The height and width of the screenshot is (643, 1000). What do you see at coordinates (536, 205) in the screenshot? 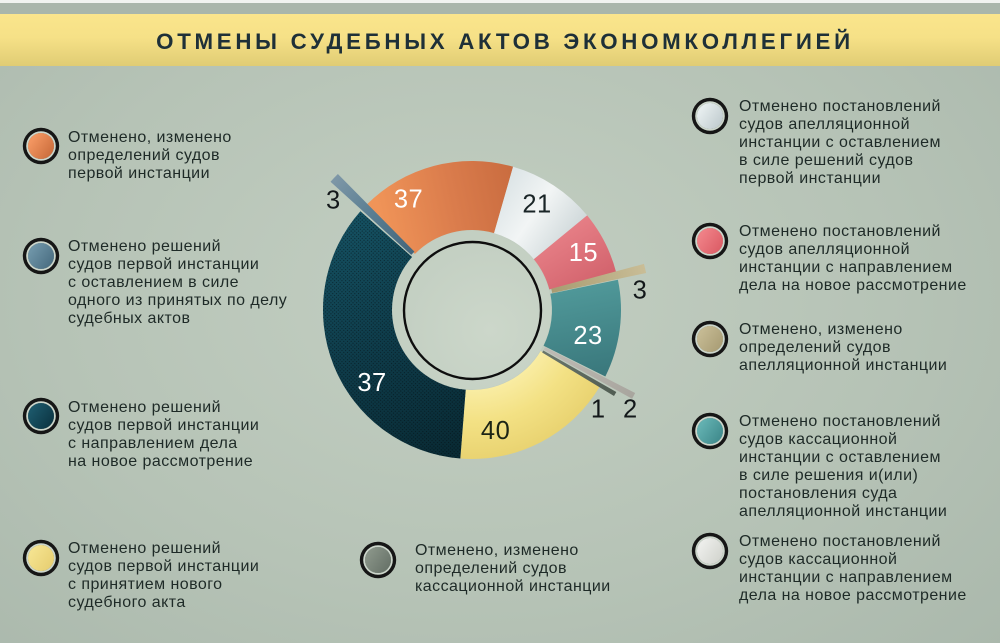
I see `svg-text: 21` at bounding box center [536, 205].